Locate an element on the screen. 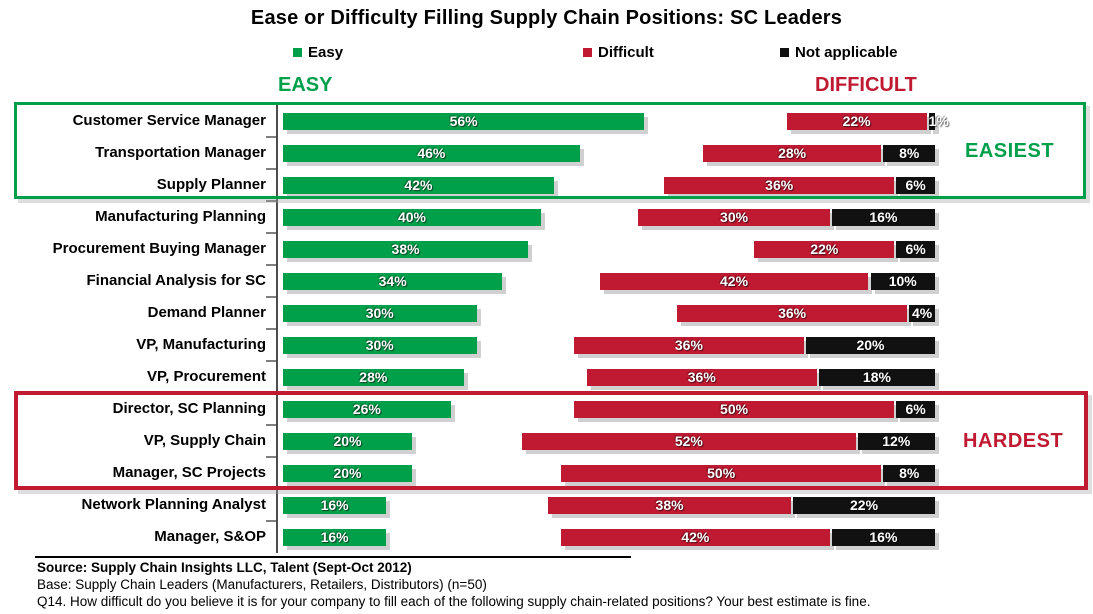 The width and height of the screenshot is (1093, 614). easy-bar: 42% is located at coordinates (418, 185).